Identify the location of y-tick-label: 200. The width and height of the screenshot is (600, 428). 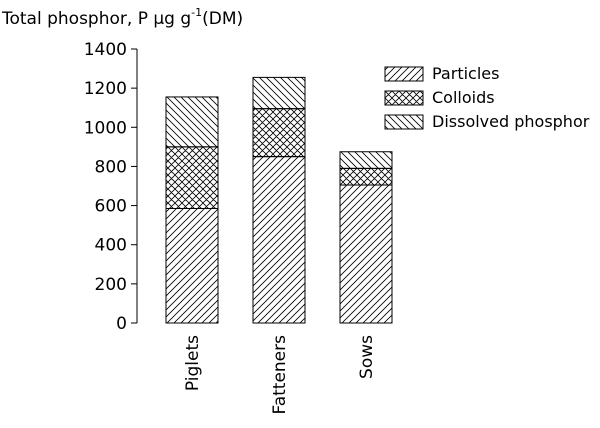
(111, 285).